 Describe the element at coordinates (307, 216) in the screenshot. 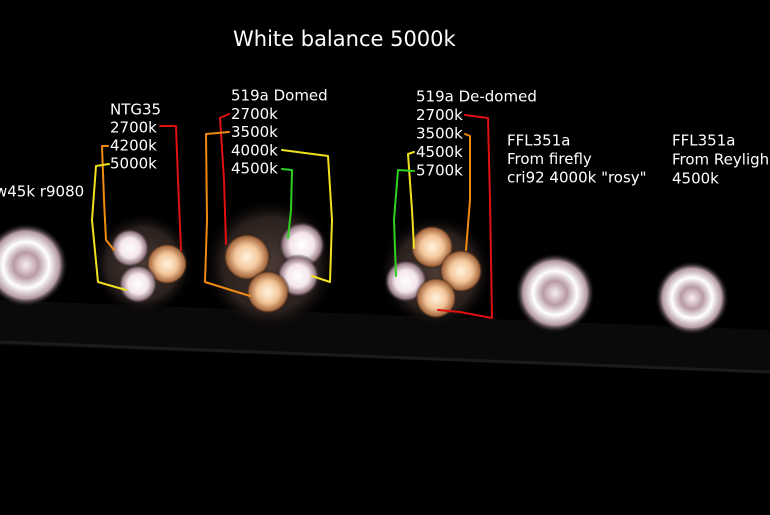

I see `marker-4000k` at that location.